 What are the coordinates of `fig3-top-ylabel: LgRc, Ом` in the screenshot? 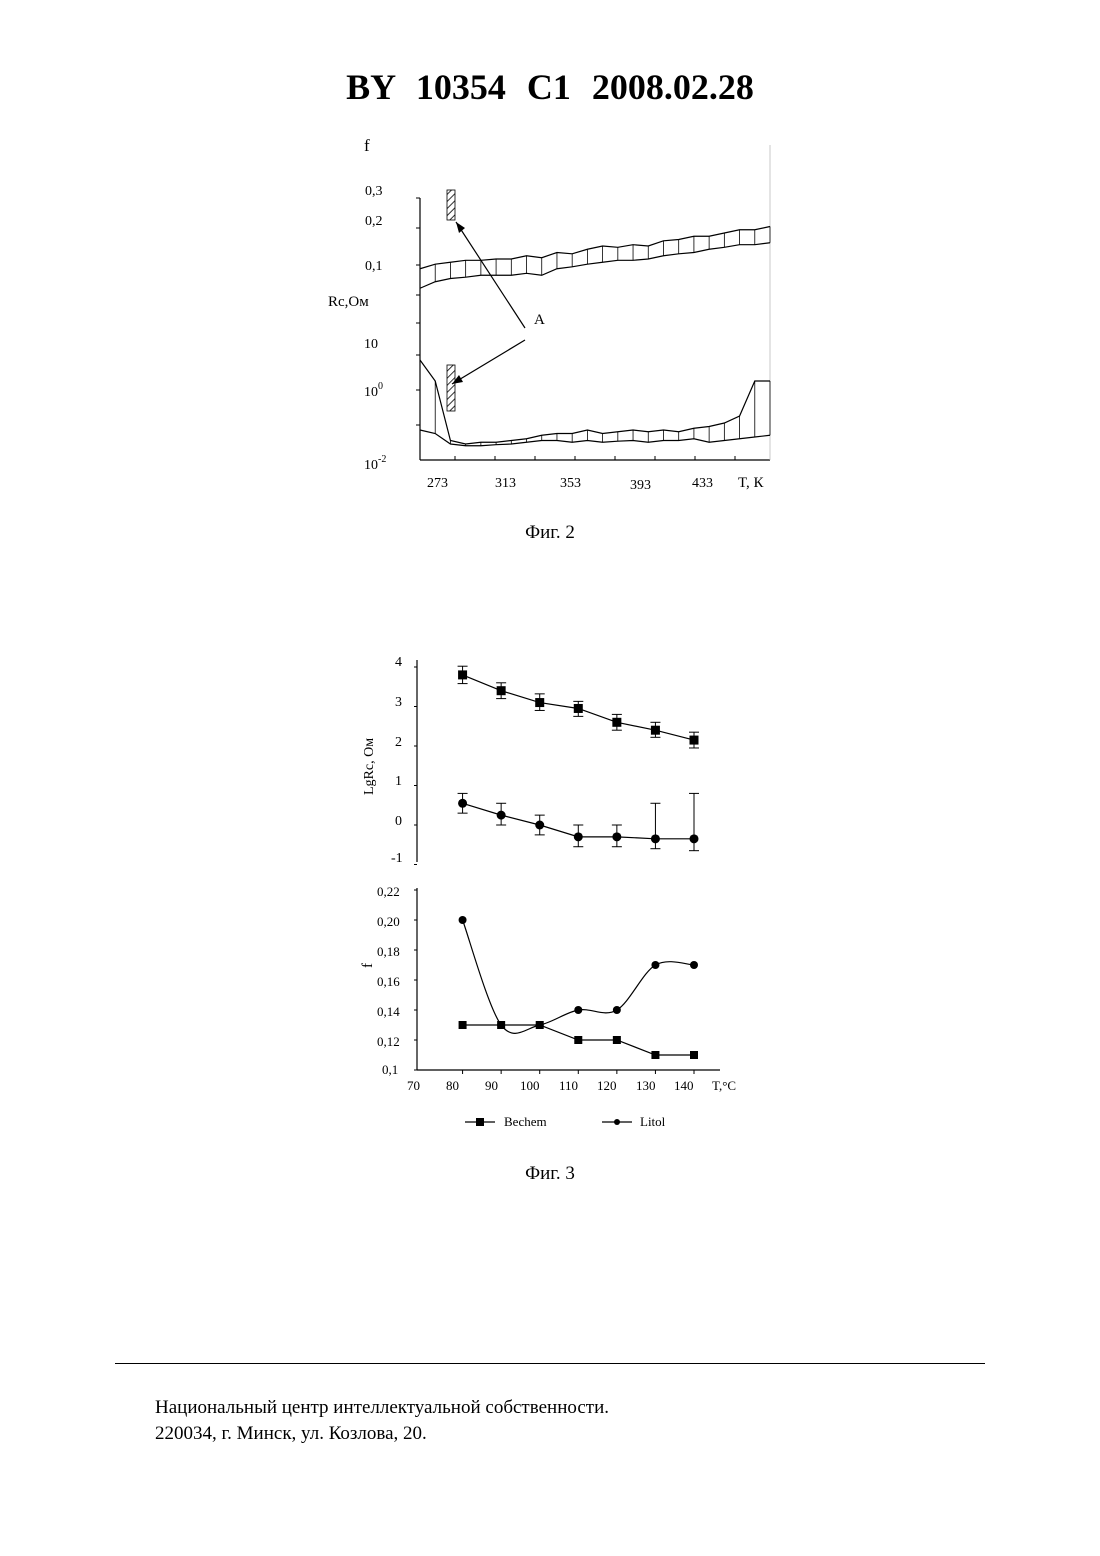 It's located at (369, 766).